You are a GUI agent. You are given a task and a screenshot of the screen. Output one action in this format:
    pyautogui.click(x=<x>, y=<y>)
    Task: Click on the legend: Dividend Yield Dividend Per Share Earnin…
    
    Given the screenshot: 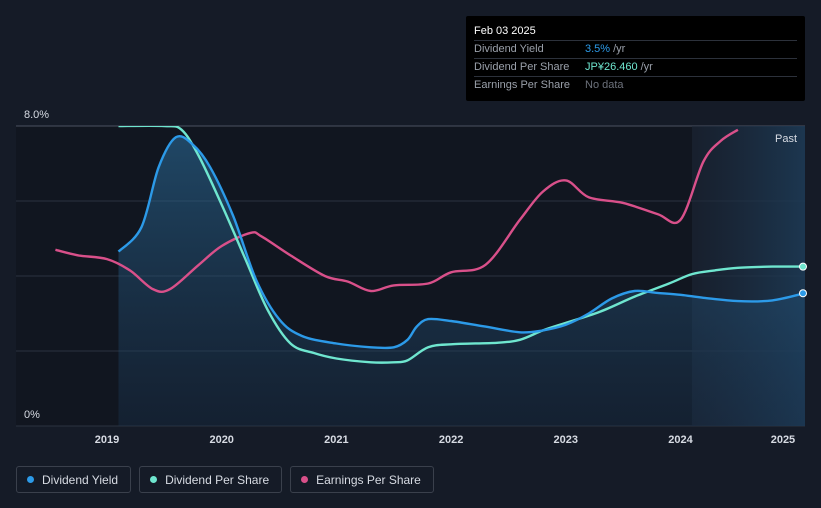 What is the action you would take?
    pyautogui.click(x=225, y=479)
    